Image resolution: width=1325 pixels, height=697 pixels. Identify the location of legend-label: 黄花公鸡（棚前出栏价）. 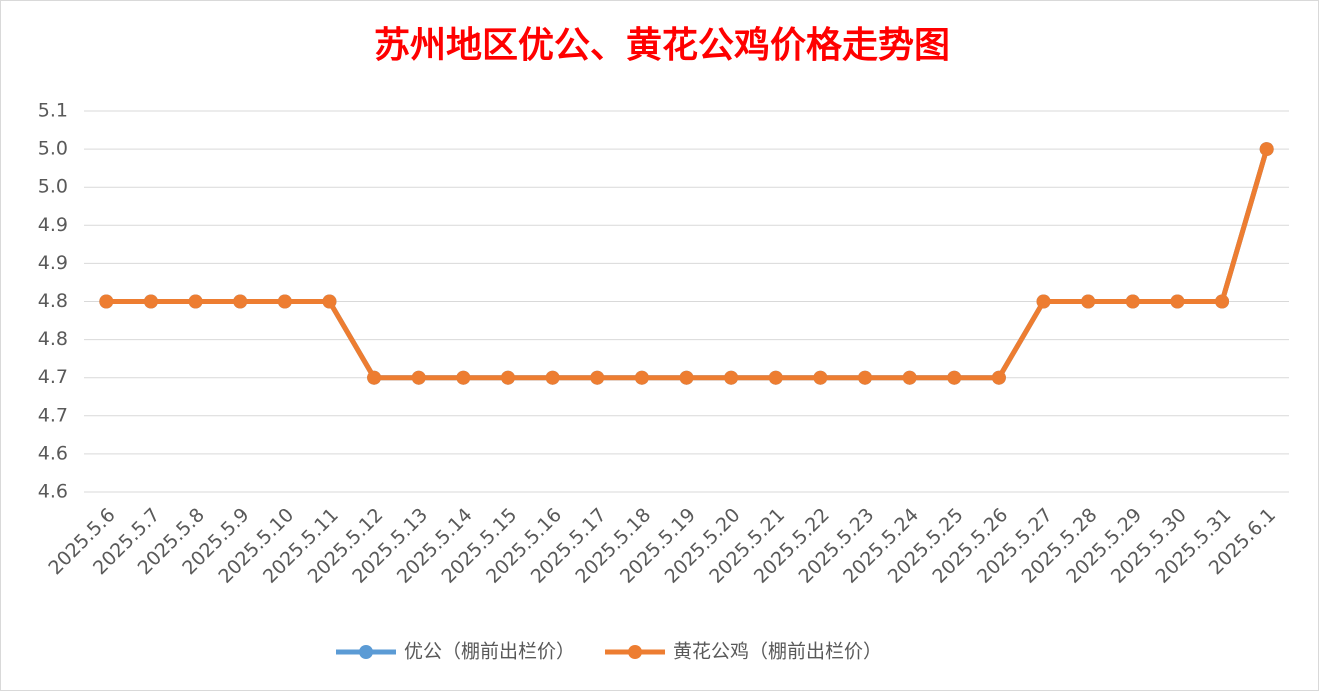
(777, 652).